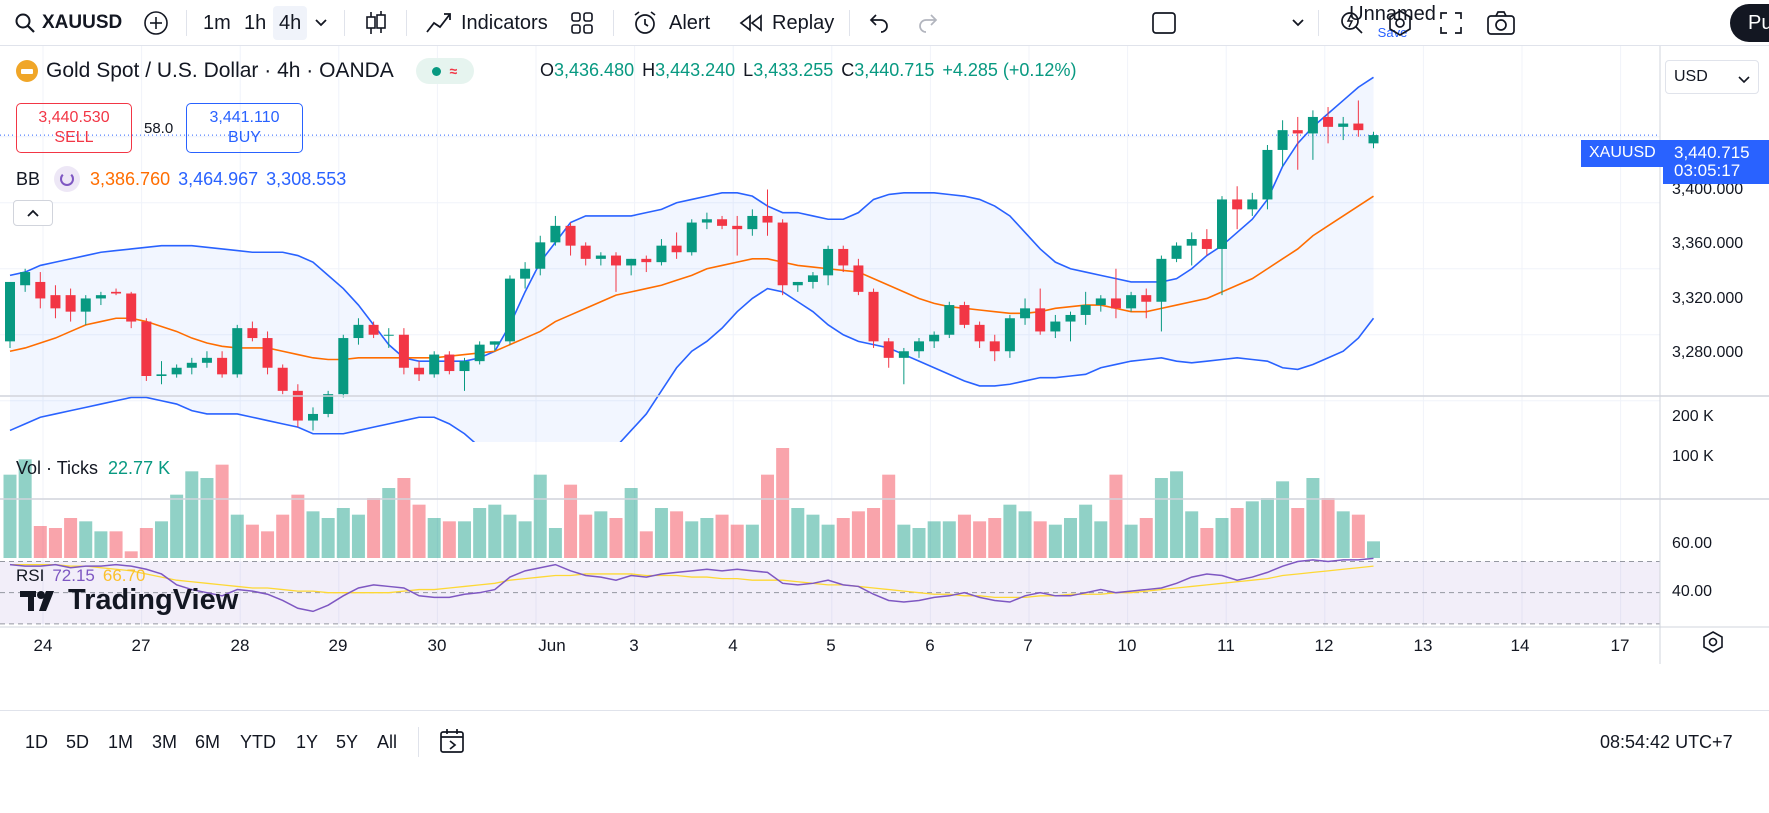 The image size is (1769, 813). Describe the element at coordinates (486, 23) in the screenshot. I see `indicators-button: Indicators` at that location.